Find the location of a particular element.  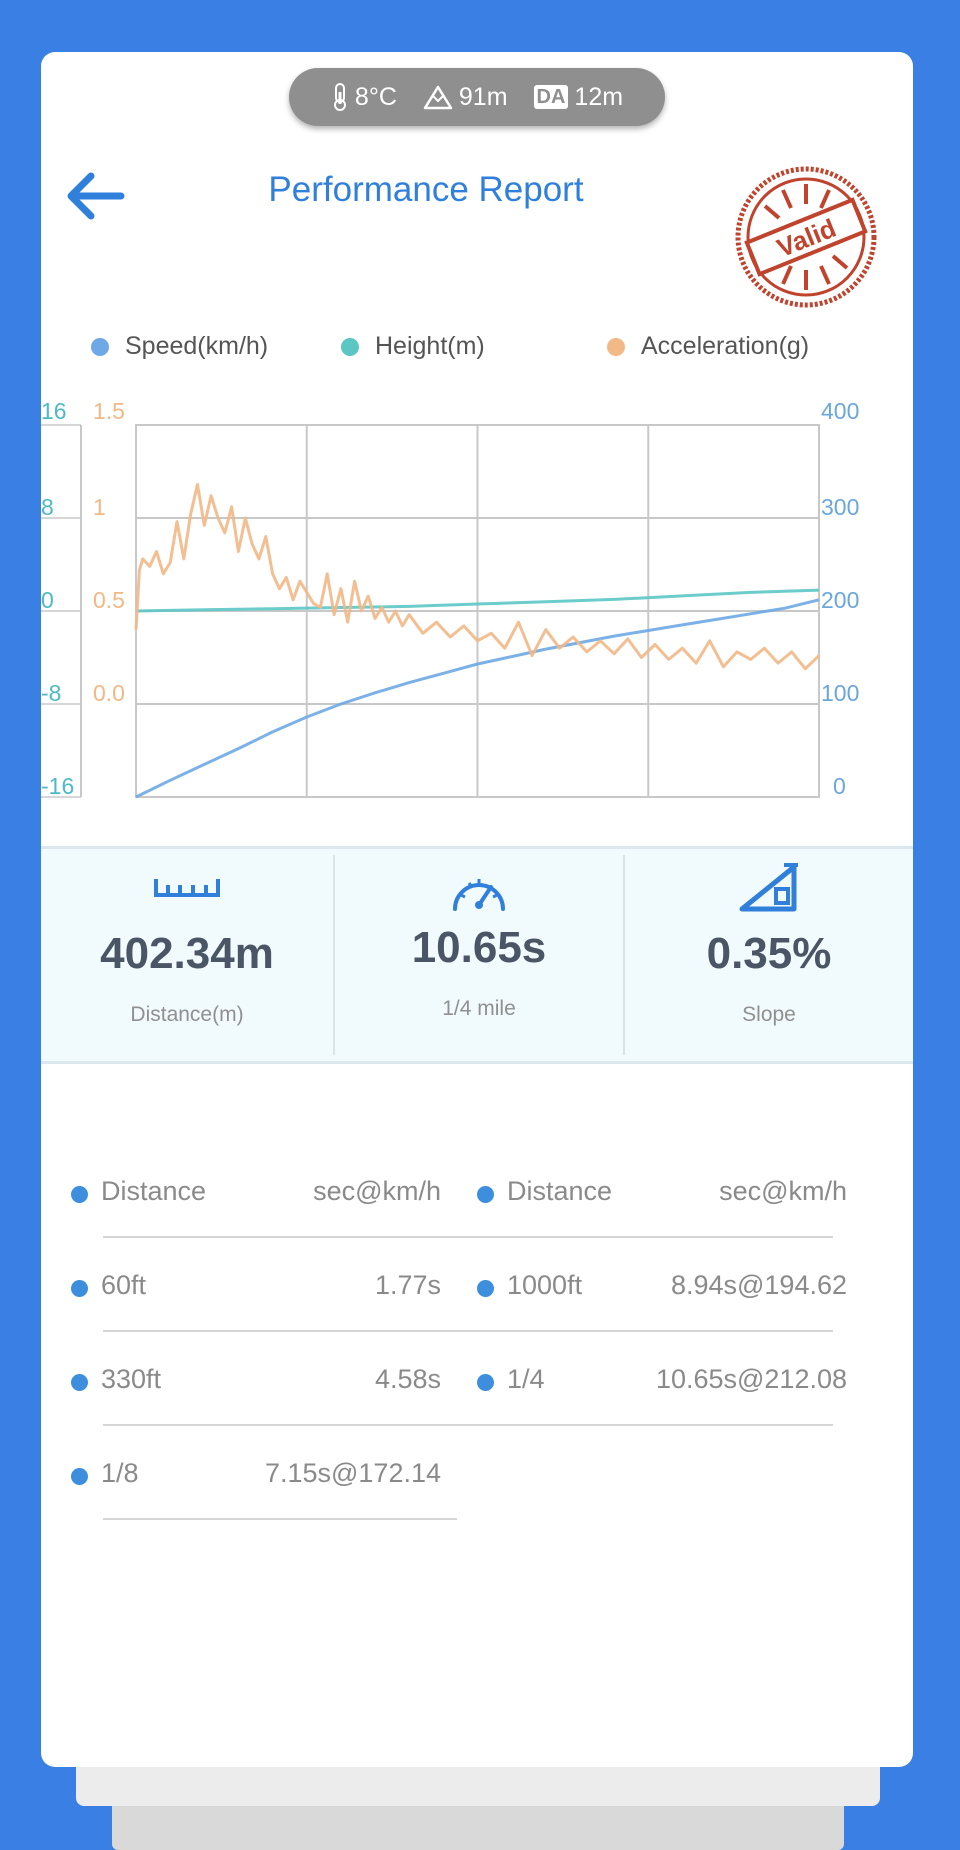

arrow-left-icon is located at coordinates (96, 196).